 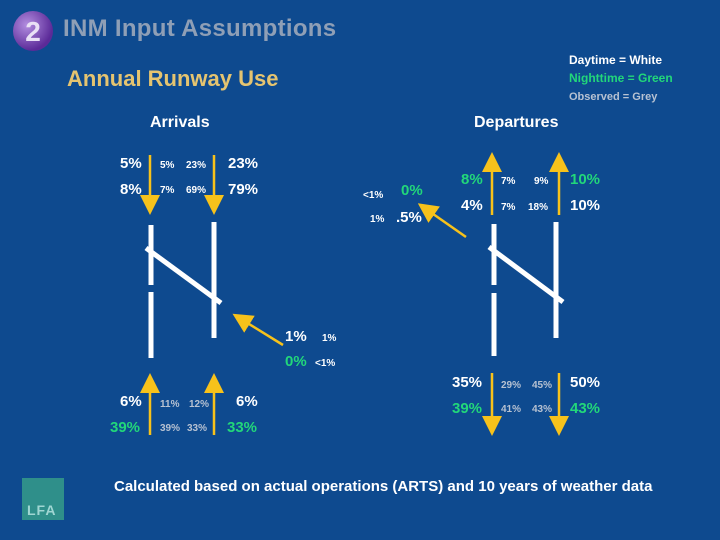 What do you see at coordinates (467, 382) in the screenshot?
I see `dep-bottom-left-day: 35%` at bounding box center [467, 382].